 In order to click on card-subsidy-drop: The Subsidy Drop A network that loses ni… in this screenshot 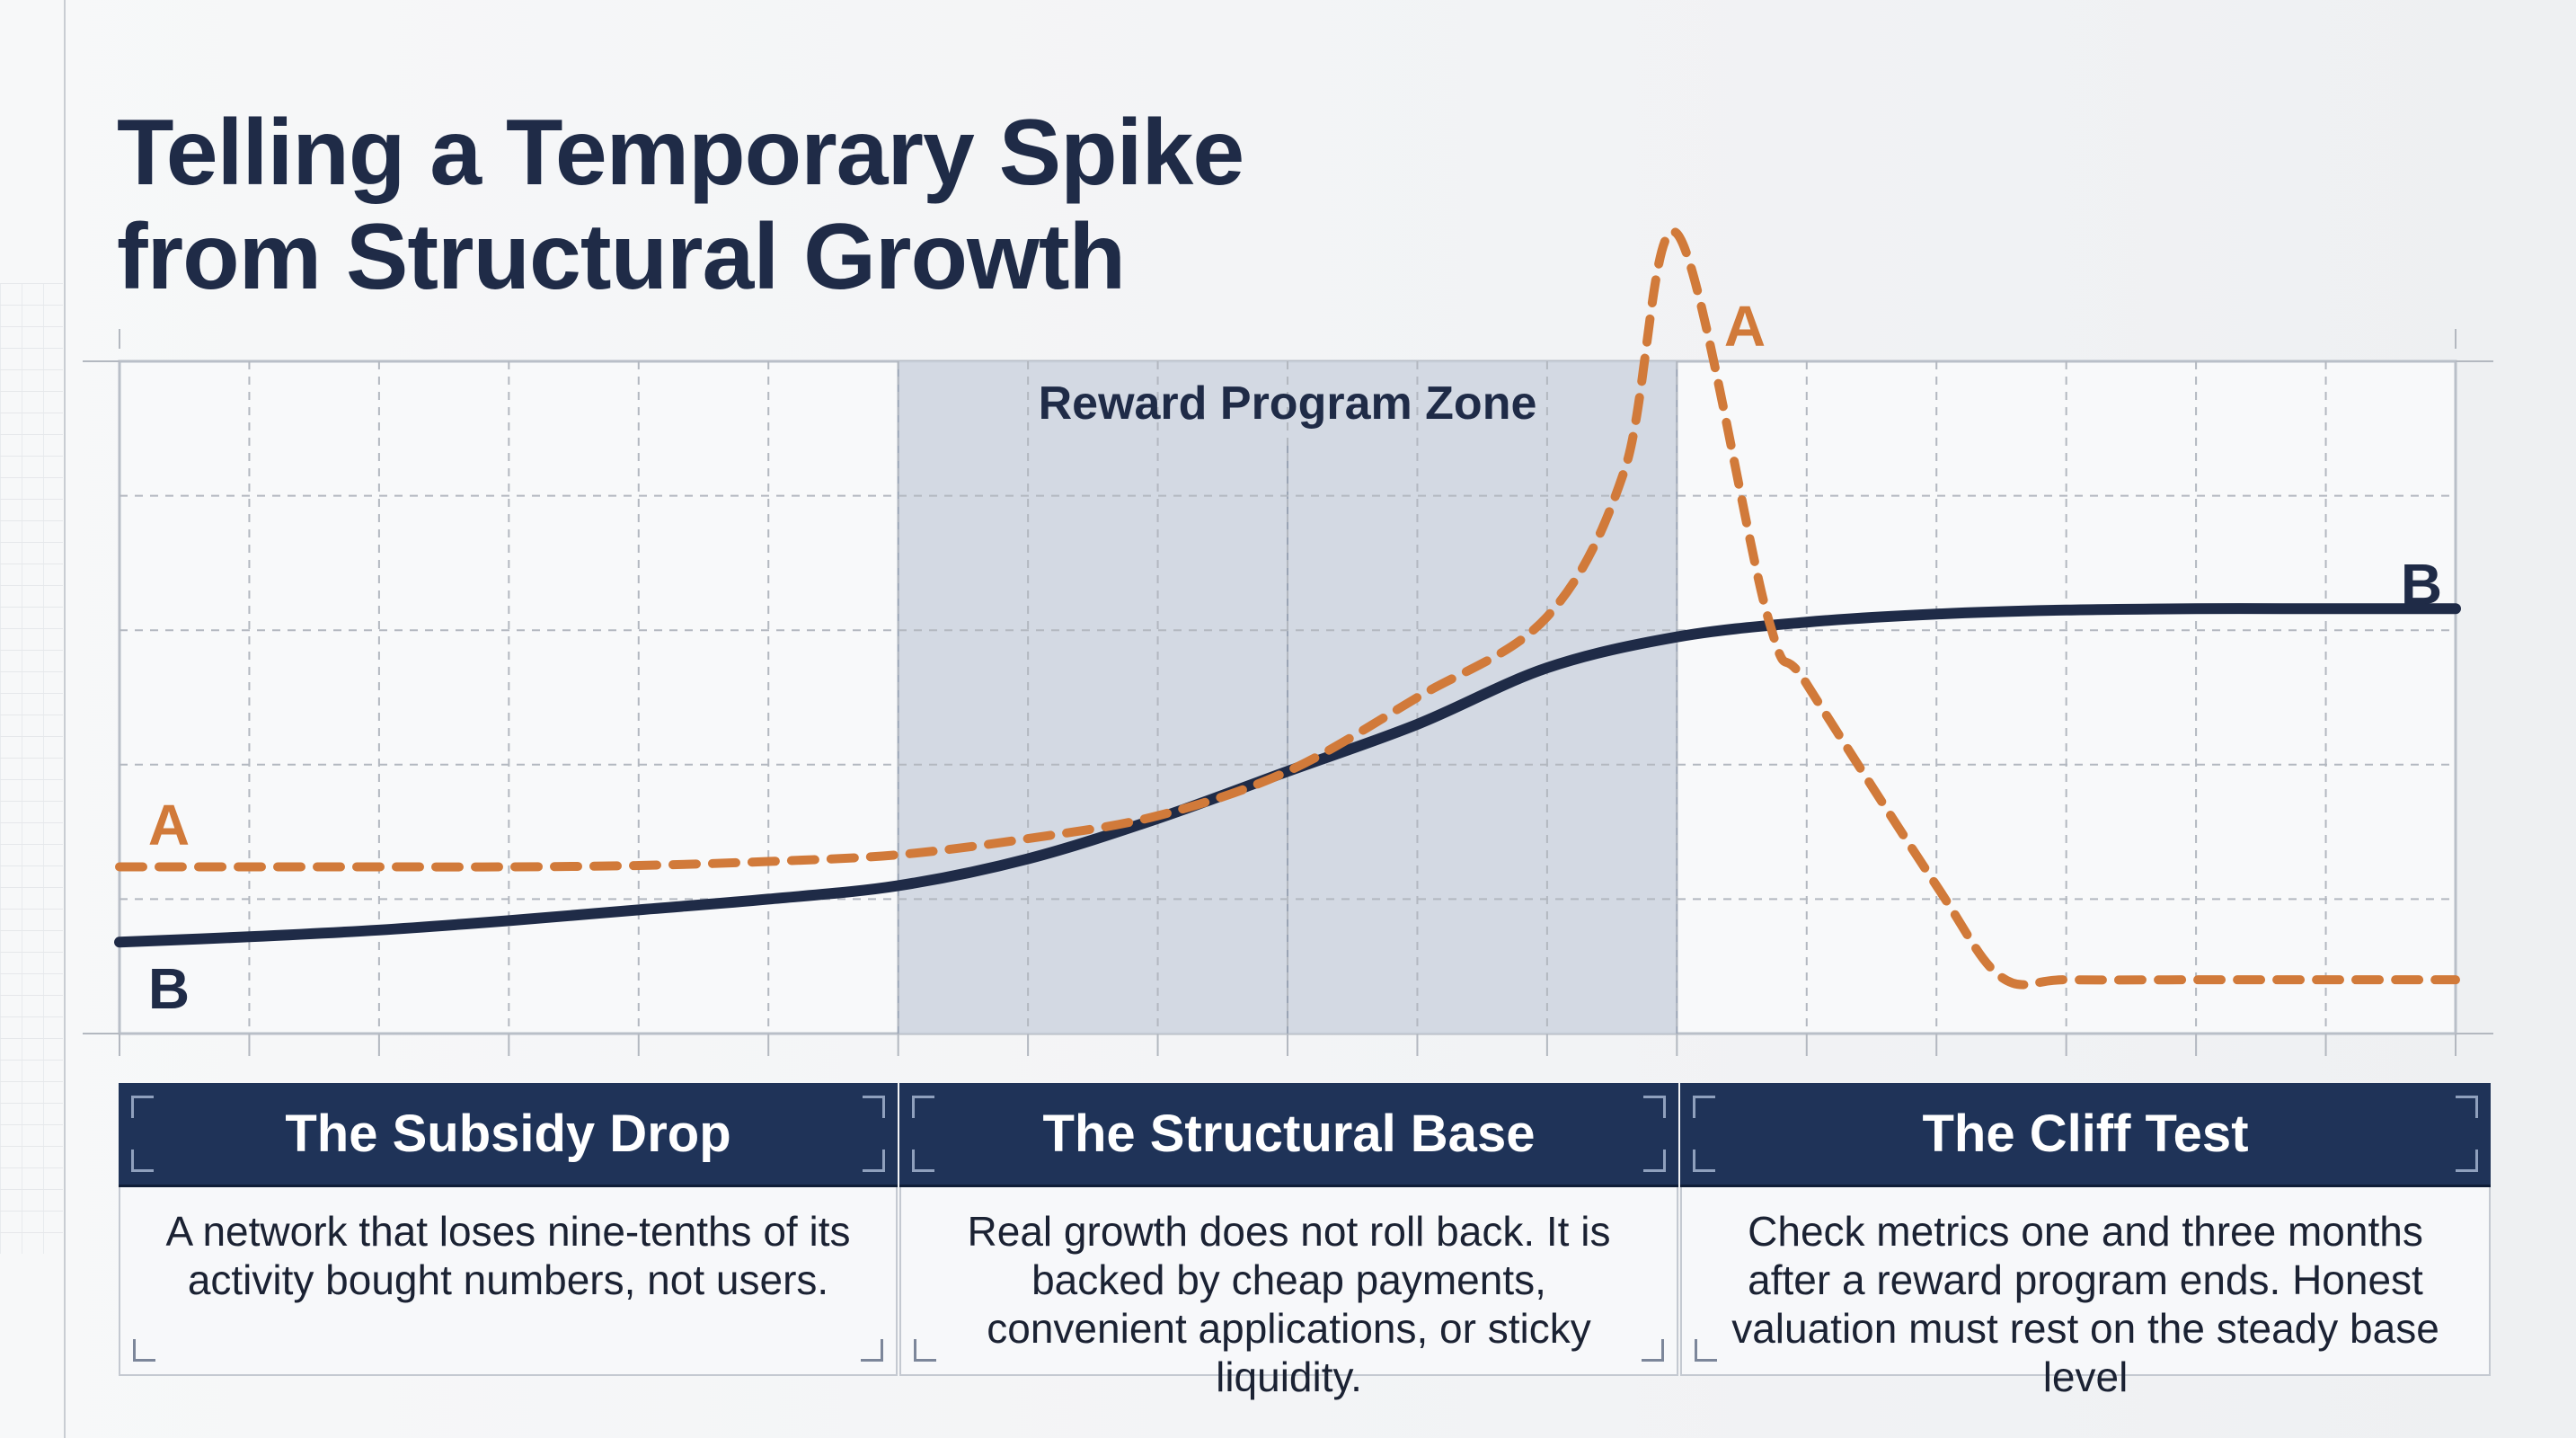, I will do `click(508, 1229)`.